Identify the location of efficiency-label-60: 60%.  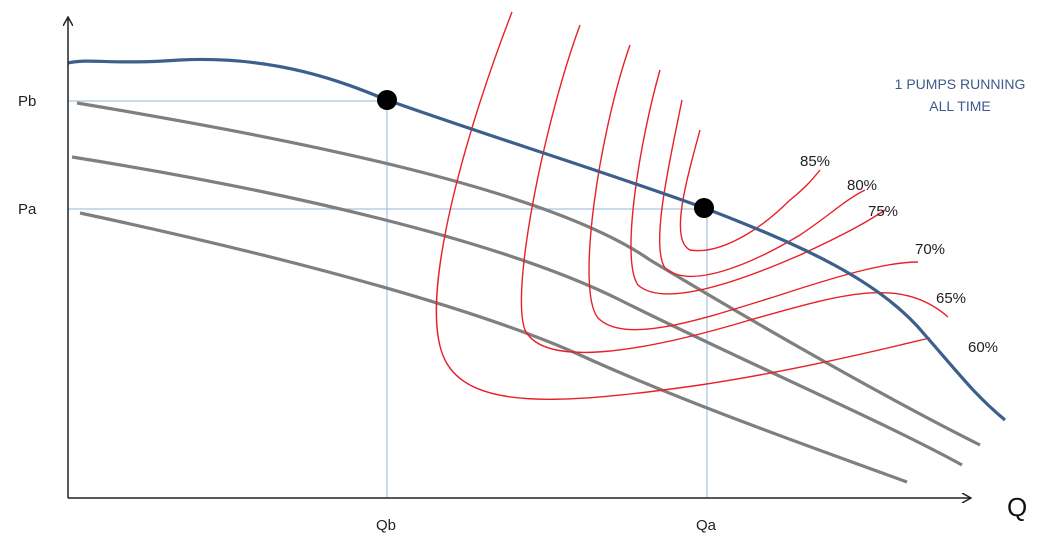
(983, 347).